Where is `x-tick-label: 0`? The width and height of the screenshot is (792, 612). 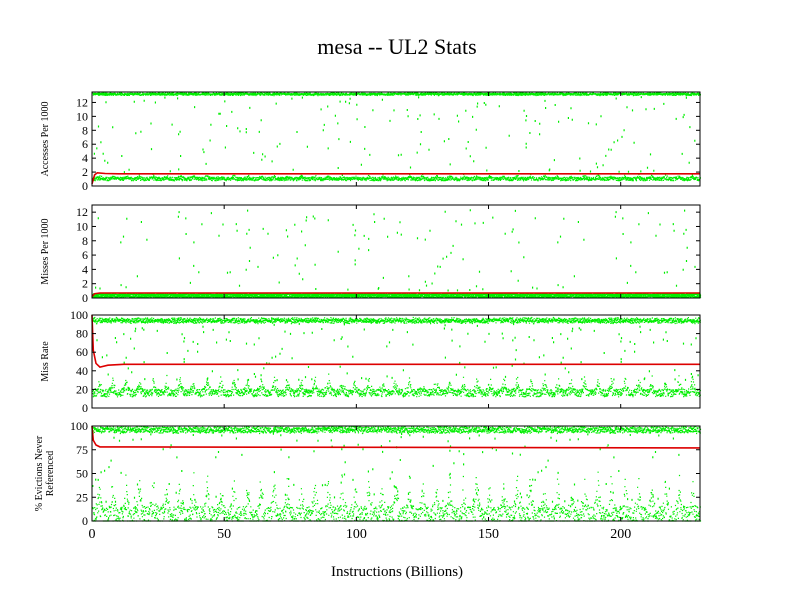 x-tick-label: 0 is located at coordinates (92, 534).